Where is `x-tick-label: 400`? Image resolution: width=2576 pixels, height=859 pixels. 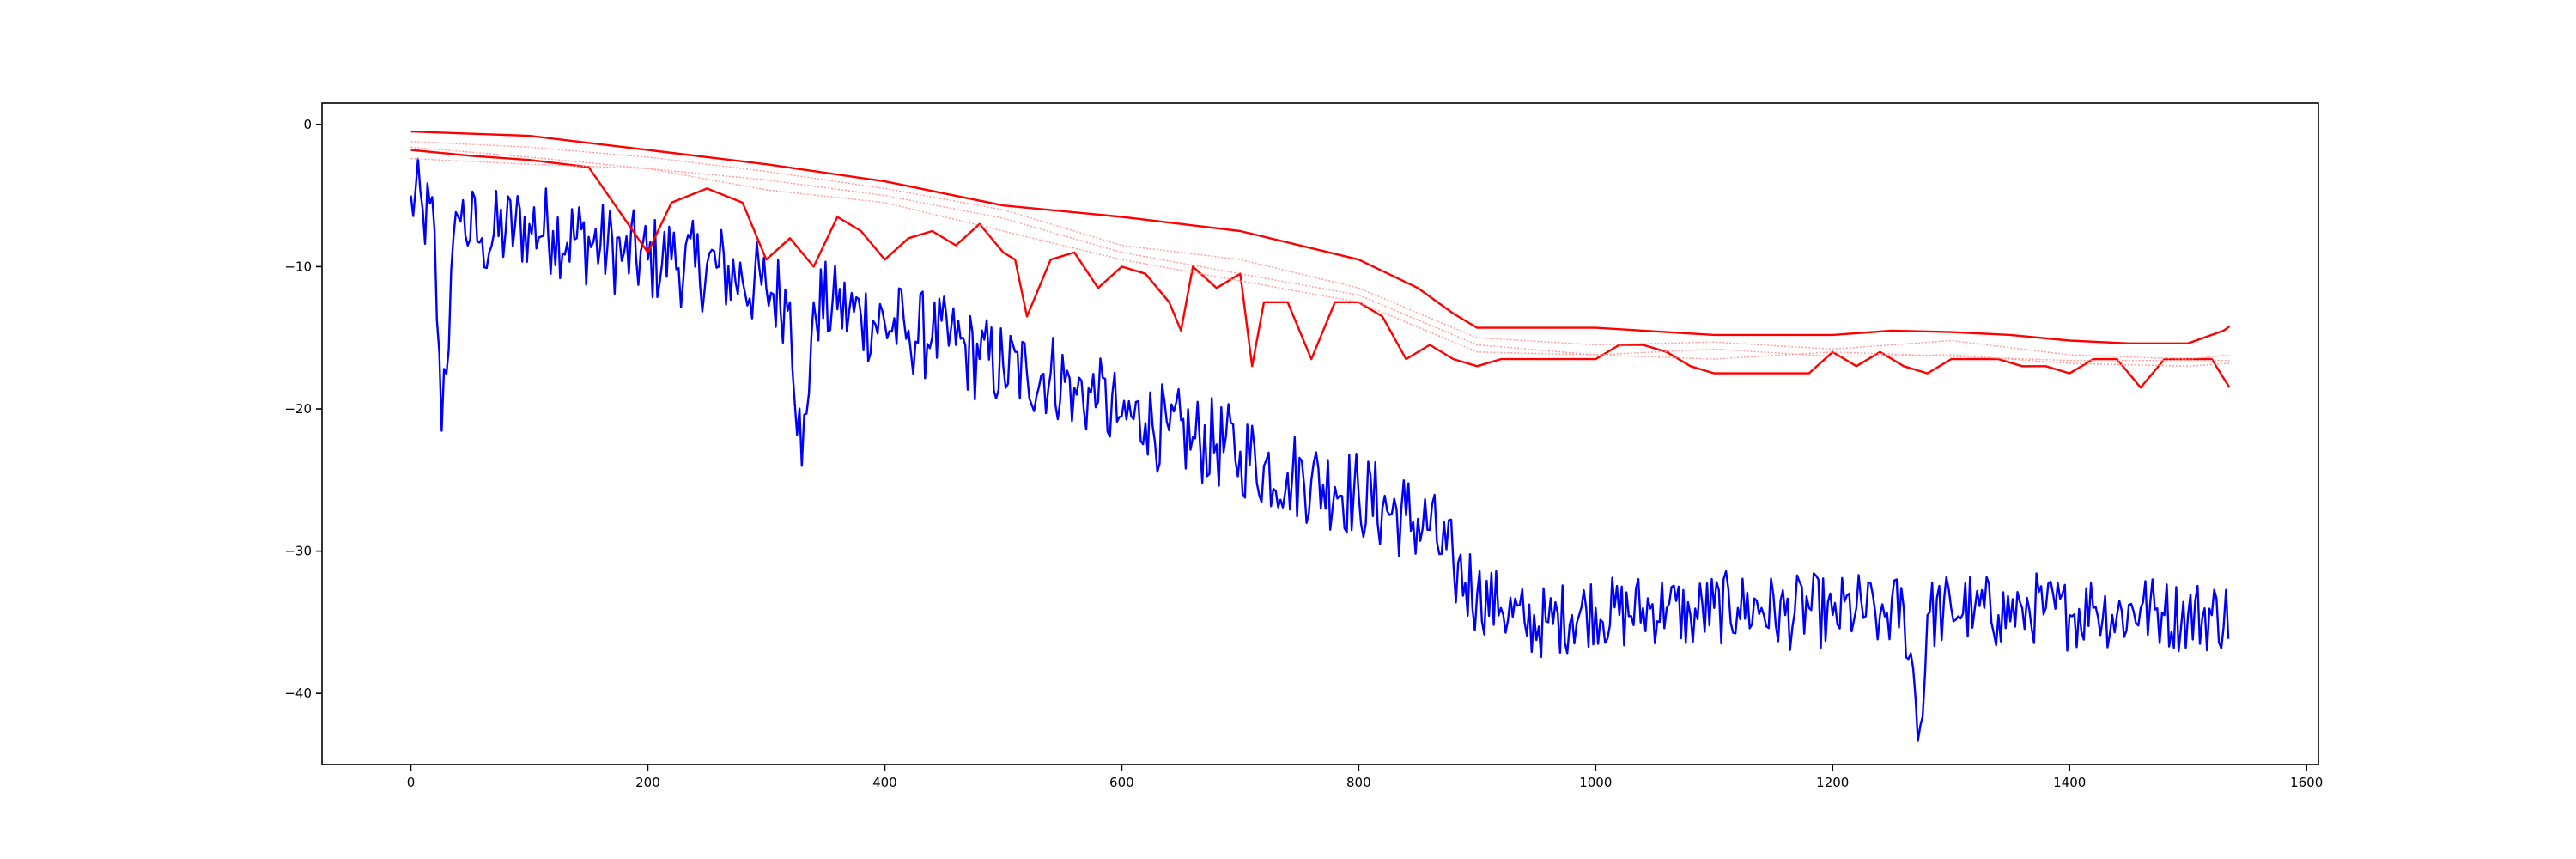 x-tick-label: 400 is located at coordinates (885, 783).